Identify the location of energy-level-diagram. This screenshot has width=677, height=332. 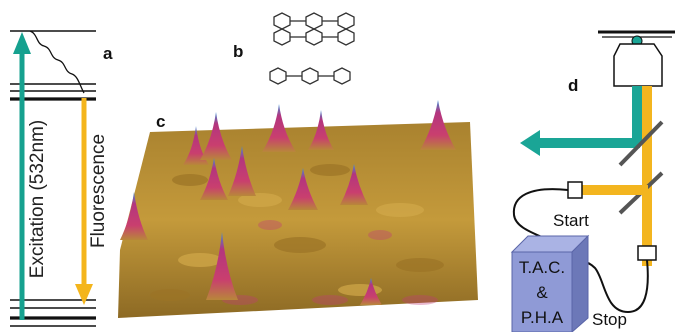
(53, 178).